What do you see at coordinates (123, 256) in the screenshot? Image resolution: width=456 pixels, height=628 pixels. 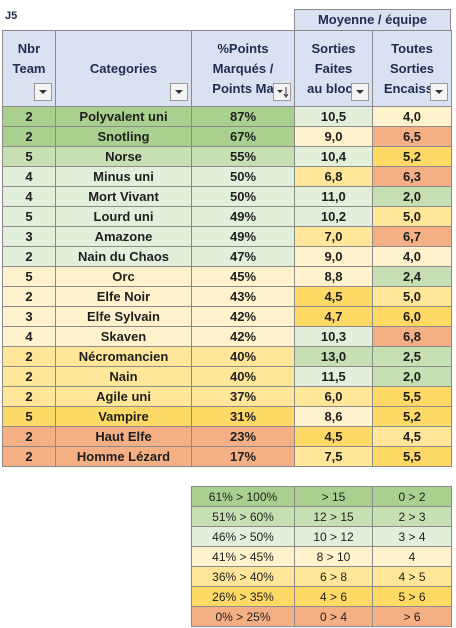 I see `data-cell: Nain du Chaos` at bounding box center [123, 256].